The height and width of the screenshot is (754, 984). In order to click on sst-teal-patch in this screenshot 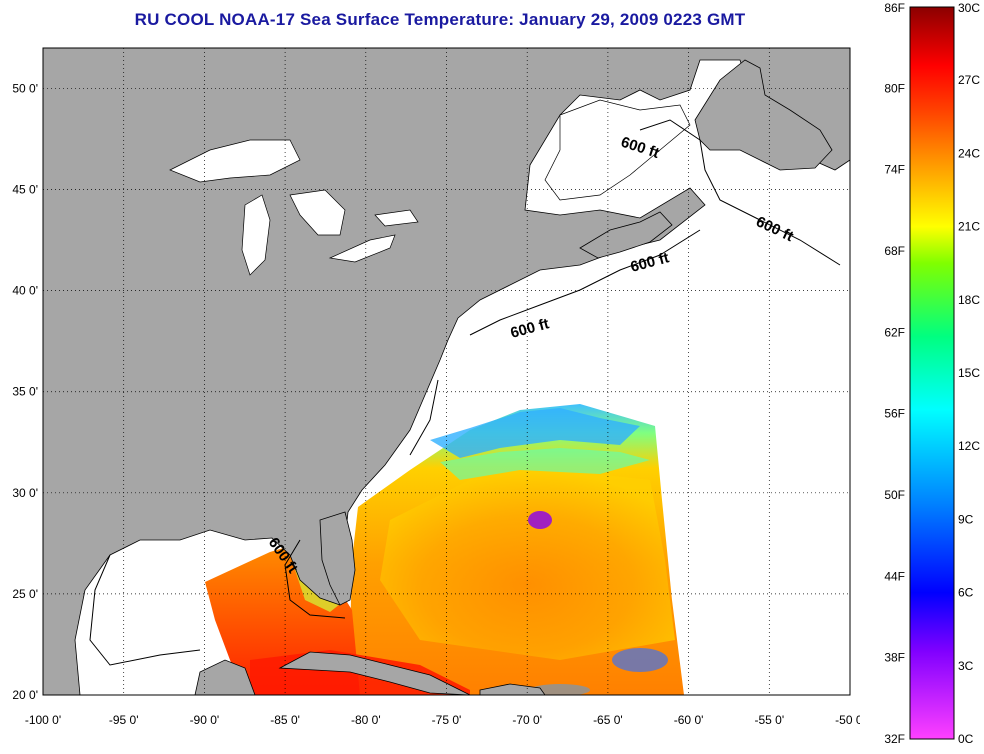, I will do `click(545, 464)`.